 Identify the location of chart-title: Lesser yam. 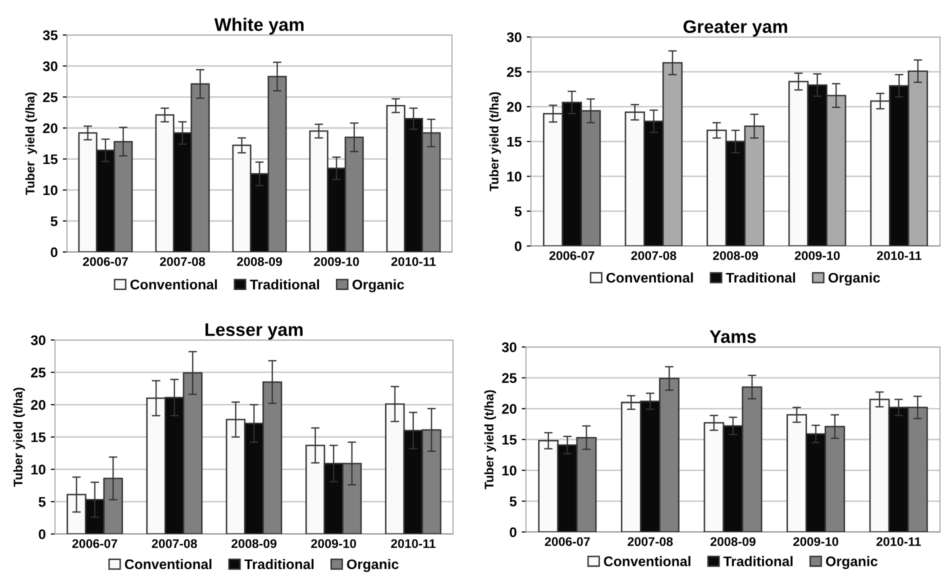
(254, 331).